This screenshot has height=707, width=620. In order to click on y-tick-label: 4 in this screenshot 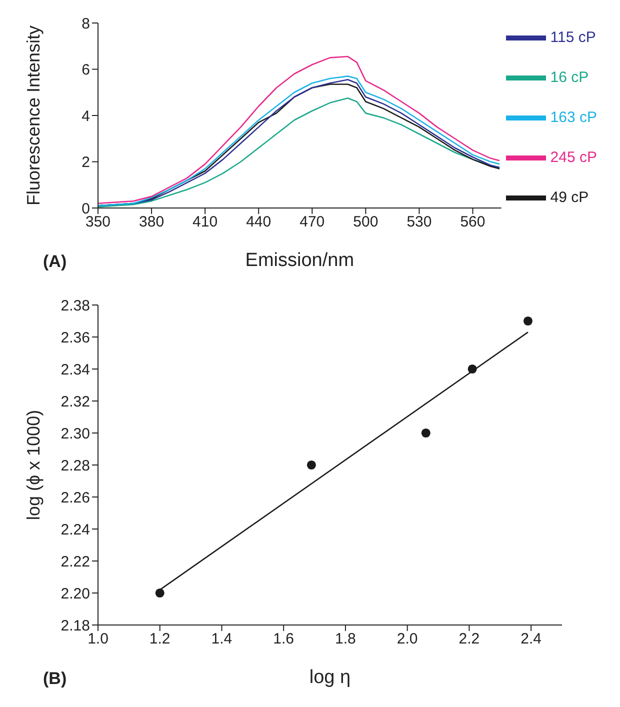, I will do `click(86, 116)`.